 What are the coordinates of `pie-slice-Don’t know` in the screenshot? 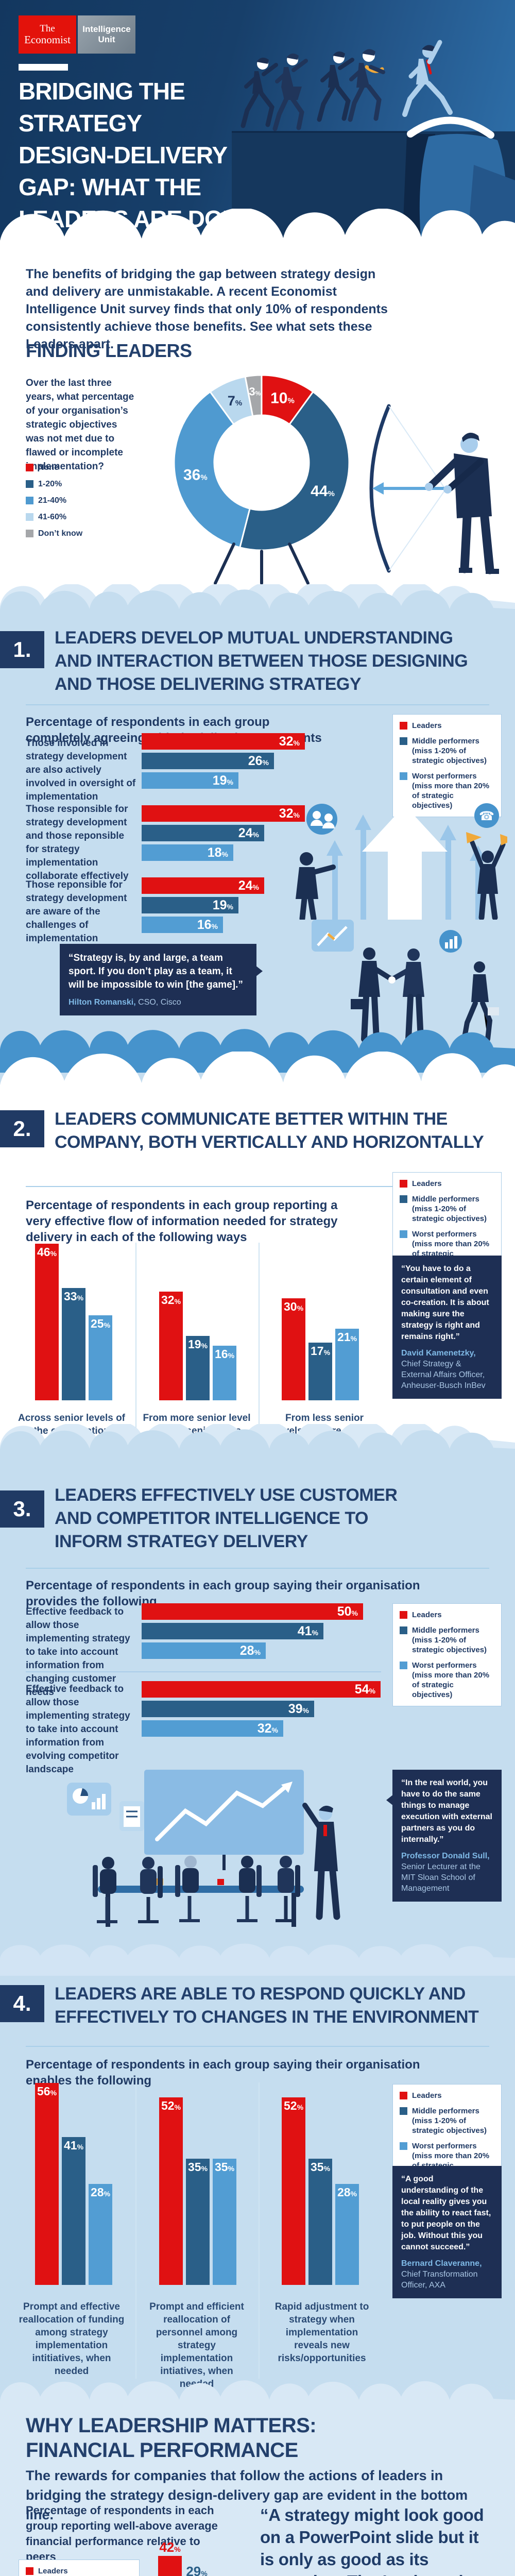 It's located at (254, 395).